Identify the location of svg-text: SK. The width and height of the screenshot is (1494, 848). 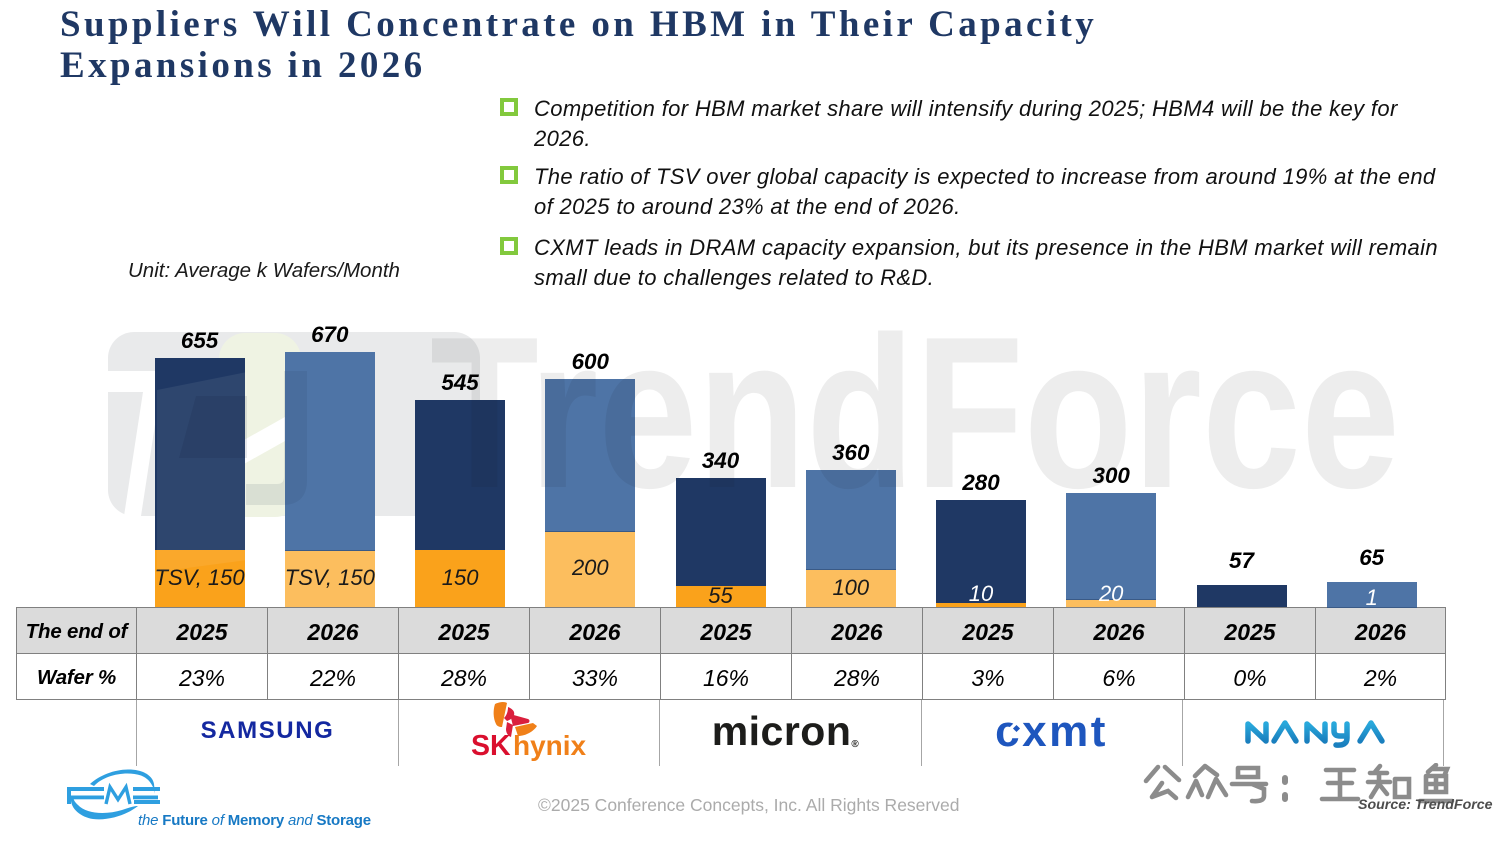
(491, 746).